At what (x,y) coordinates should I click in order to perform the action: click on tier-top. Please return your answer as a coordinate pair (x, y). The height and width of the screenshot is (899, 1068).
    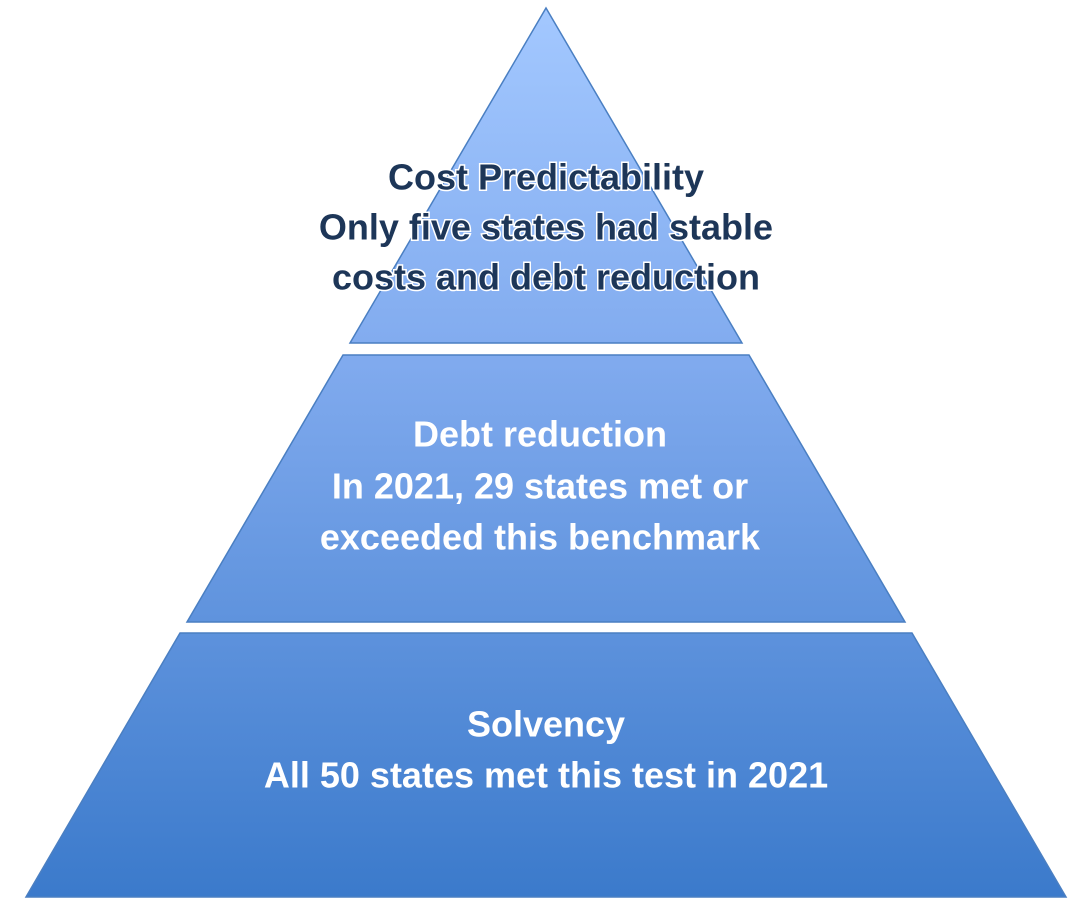
    Looking at the image, I should click on (546, 175).